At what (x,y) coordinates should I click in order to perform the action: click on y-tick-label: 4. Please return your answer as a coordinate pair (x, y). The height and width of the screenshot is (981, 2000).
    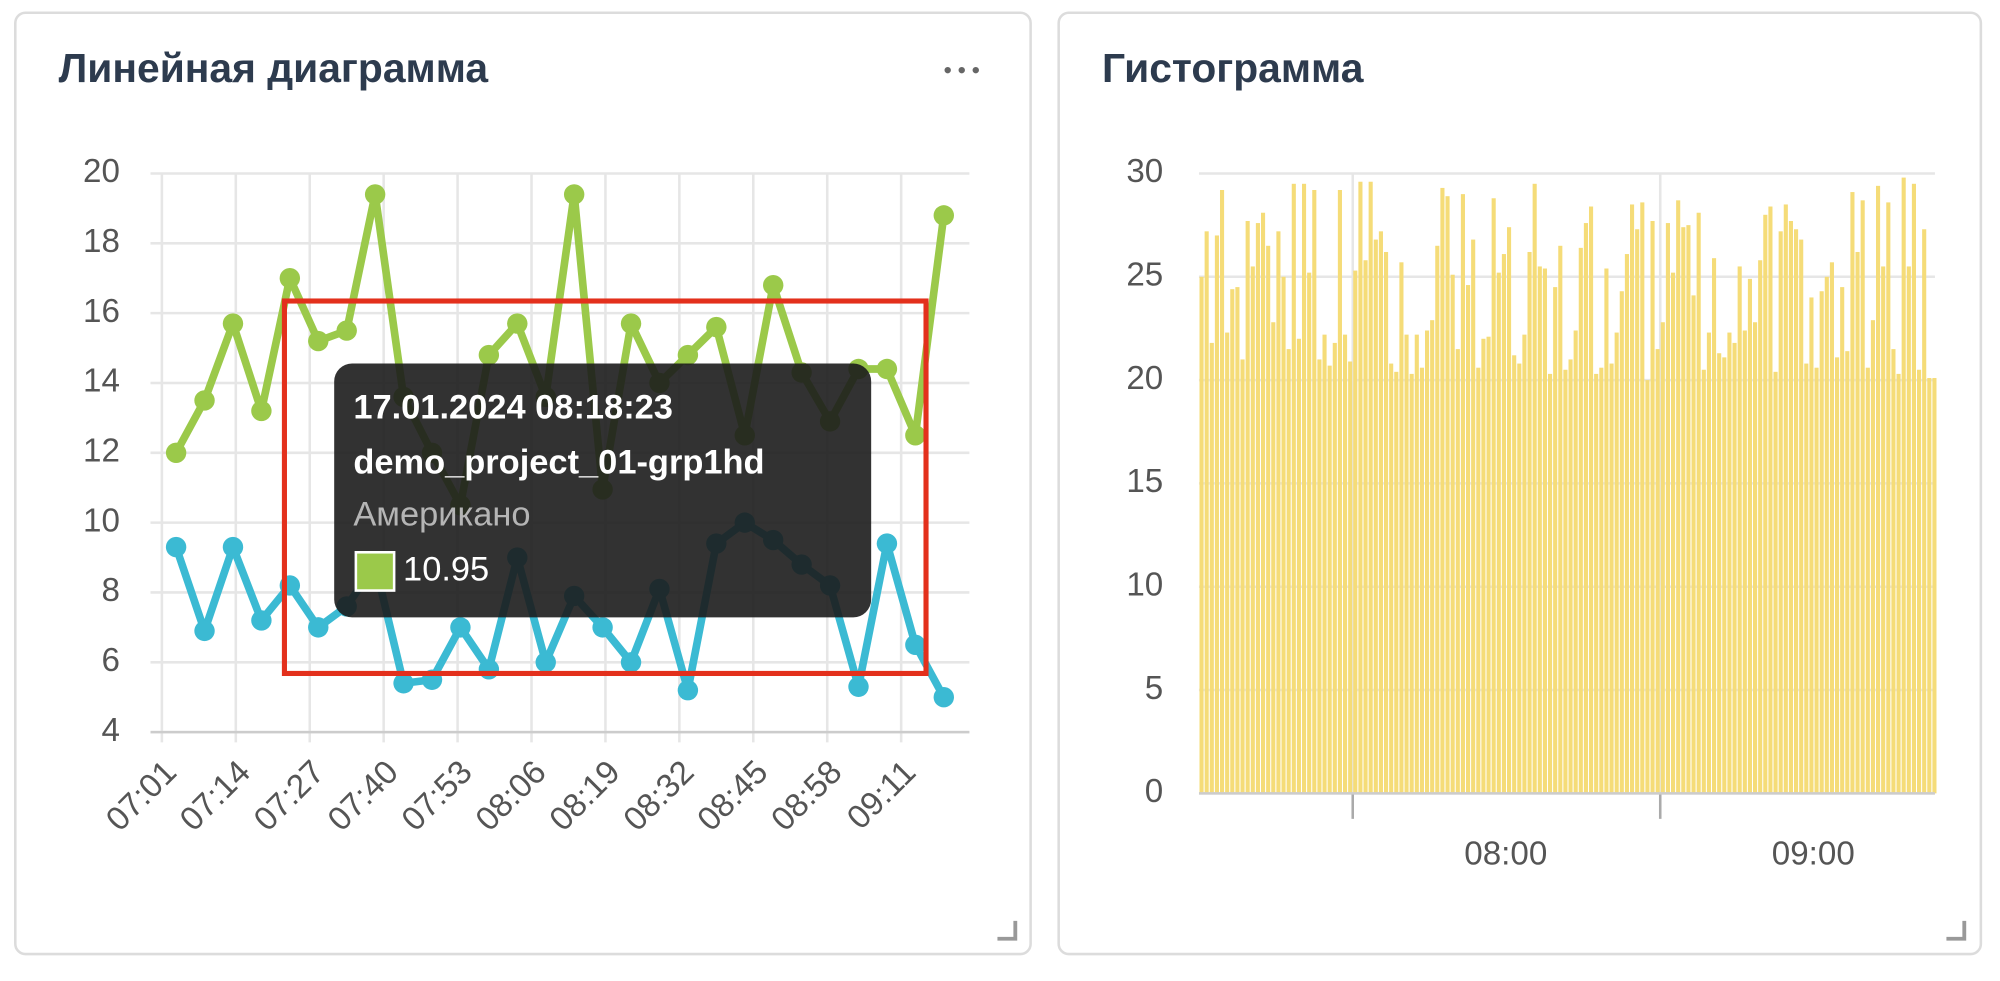
    Looking at the image, I should click on (110, 730).